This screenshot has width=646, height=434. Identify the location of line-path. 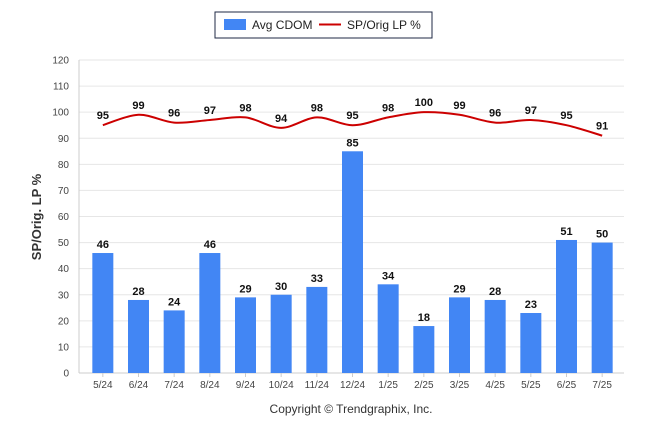
(352, 124).